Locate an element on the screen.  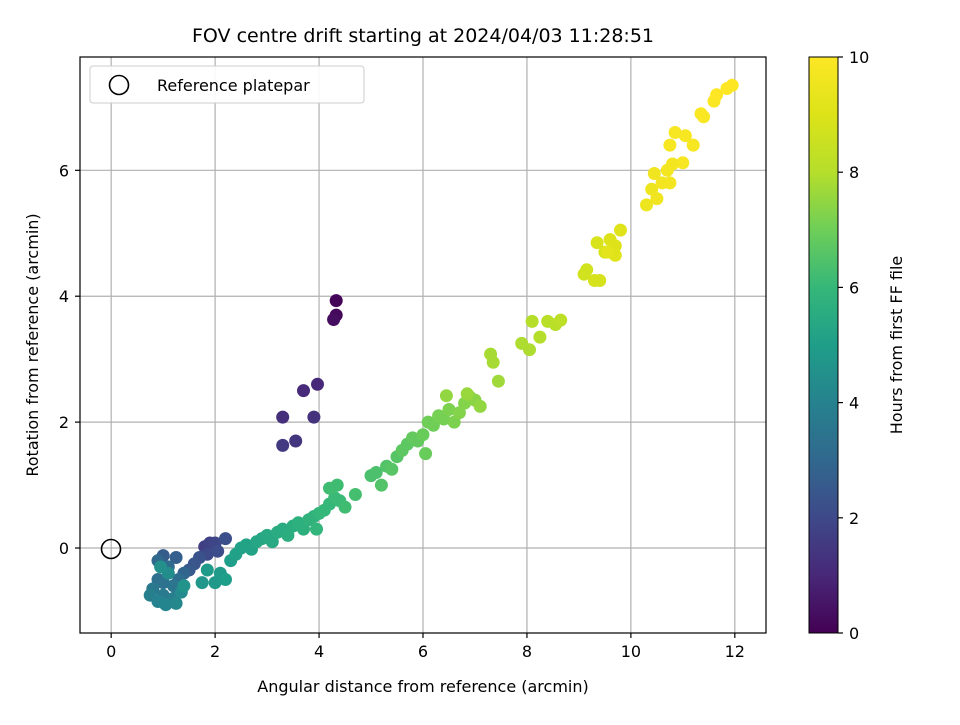
colorbar-tick-label: 2 is located at coordinates (854, 518).